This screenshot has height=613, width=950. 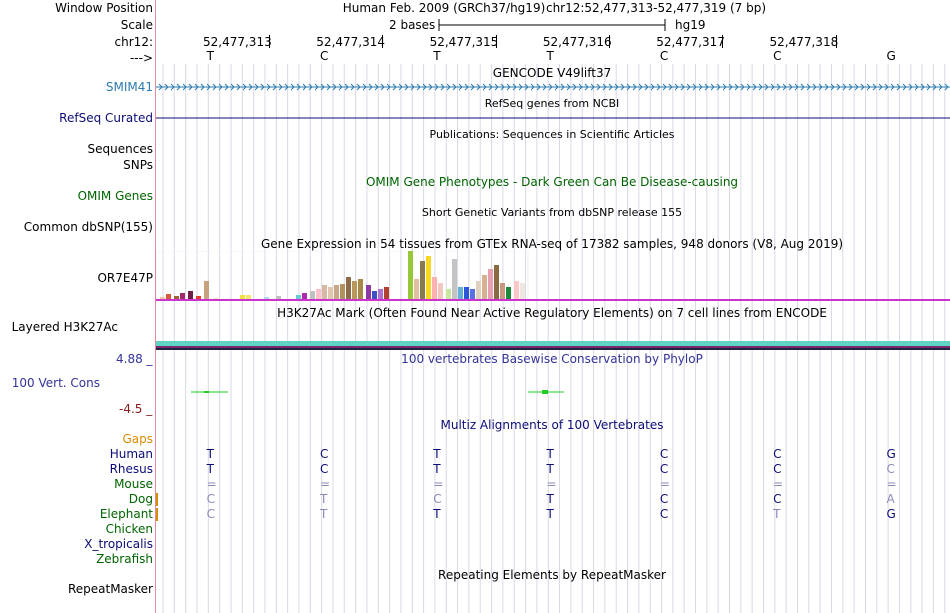 I want to click on species-label: Dog, so click(x=140, y=499).